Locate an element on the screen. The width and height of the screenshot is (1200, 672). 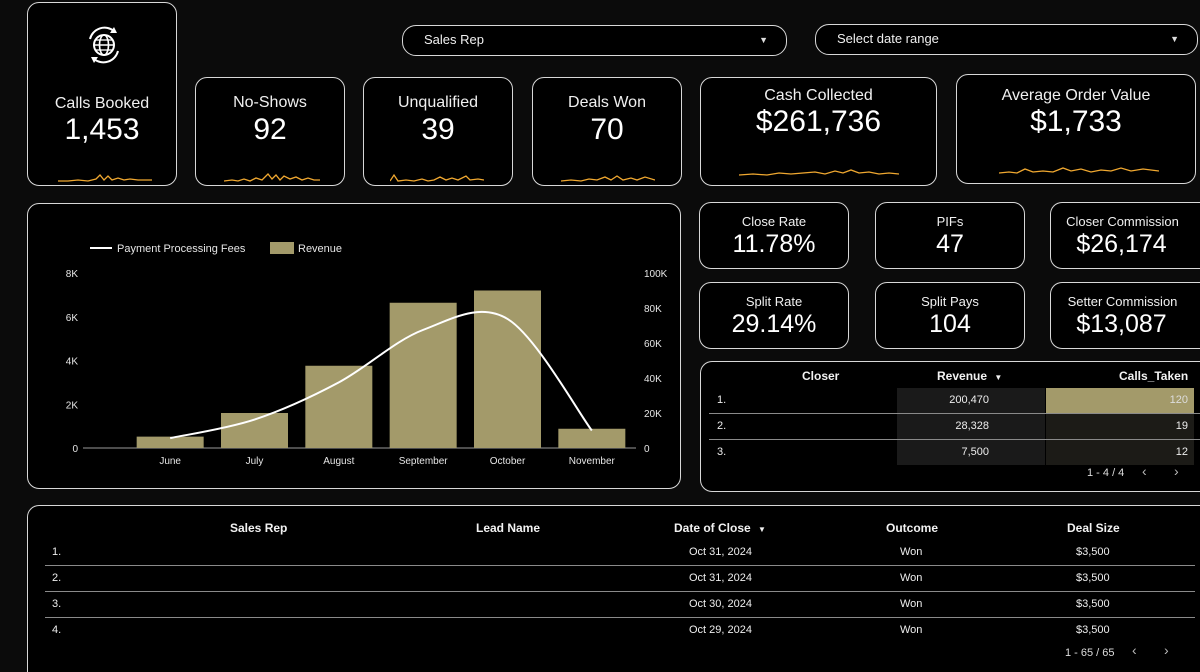
pifs-card: PIFs 47 is located at coordinates (950, 235).